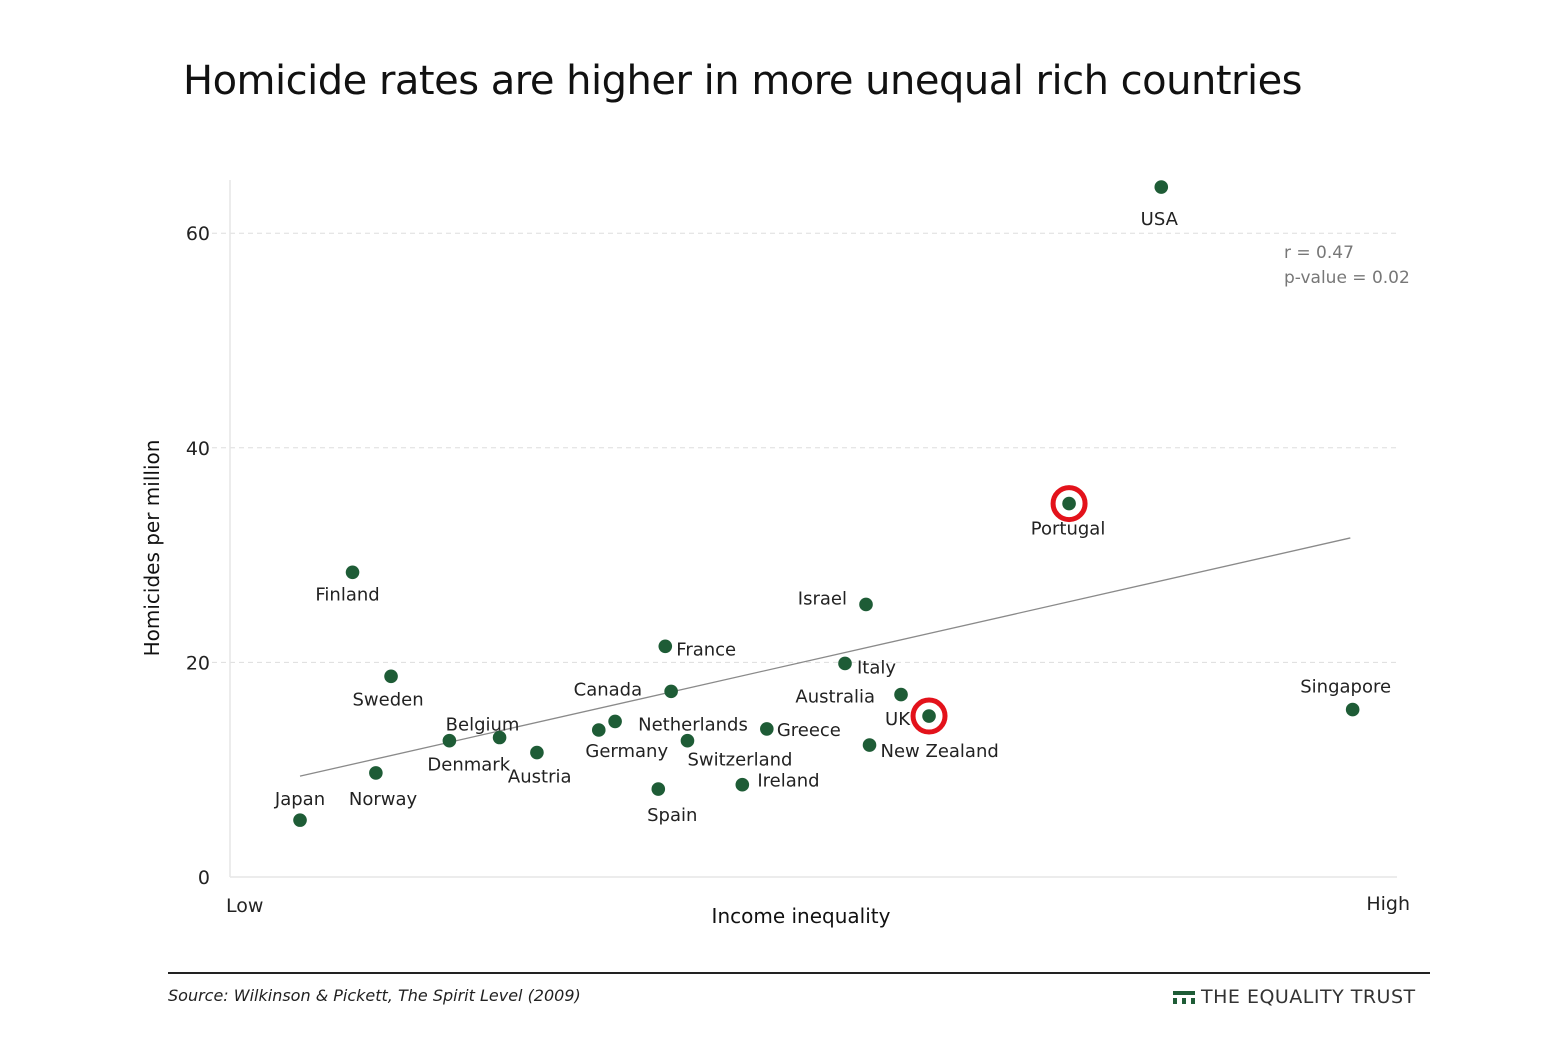 Image resolution: width=1559 pixels, height=1040 pixels. I want to click on y-axis-label: Homicides per million, so click(152, 548).